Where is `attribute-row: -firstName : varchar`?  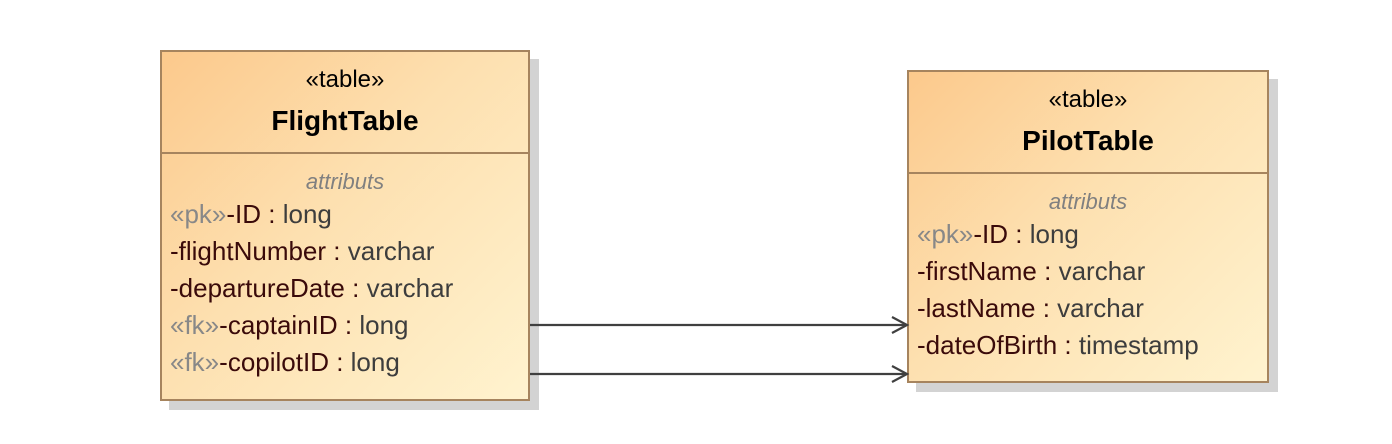
attribute-row: -firstName : varchar is located at coordinates (1031, 271).